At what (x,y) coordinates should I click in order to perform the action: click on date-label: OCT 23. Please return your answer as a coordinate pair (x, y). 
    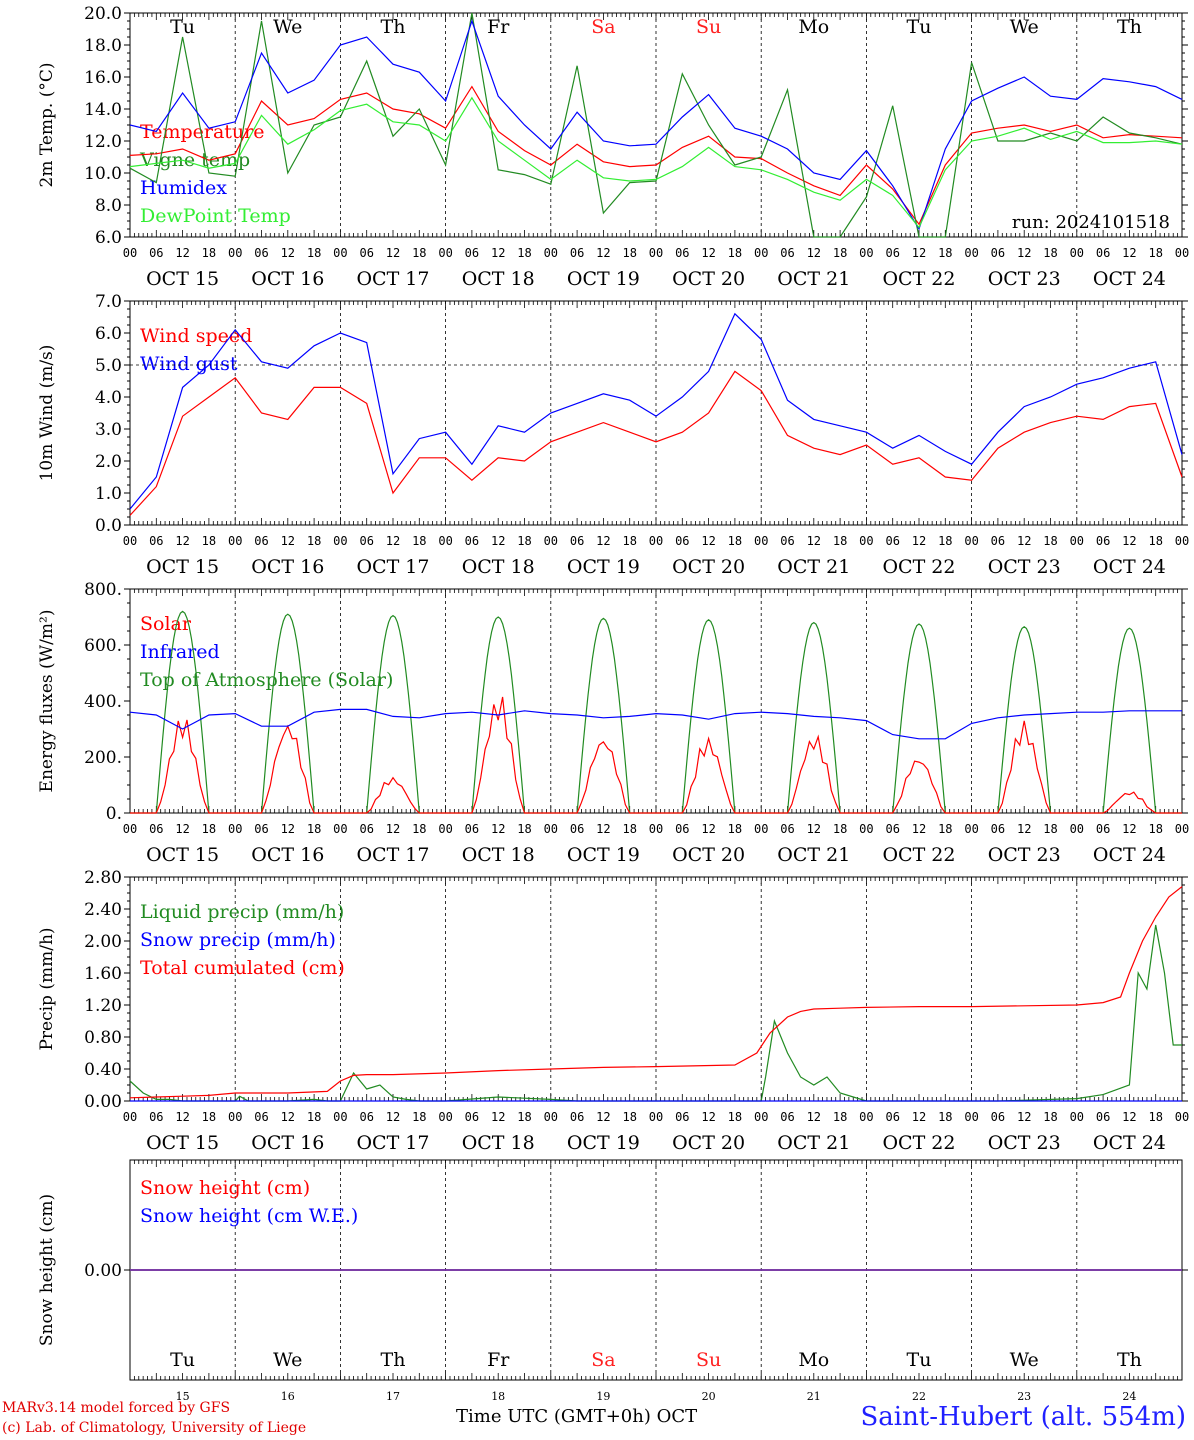
    Looking at the image, I should click on (1024, 855).